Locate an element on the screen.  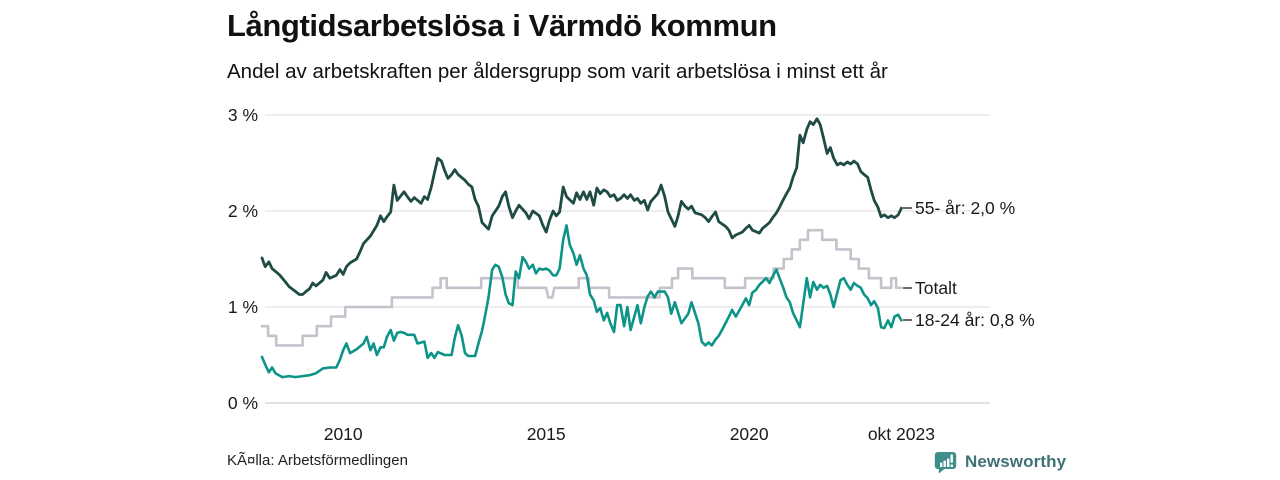
series-end-label-totalt: Totalt is located at coordinates (930, 288).